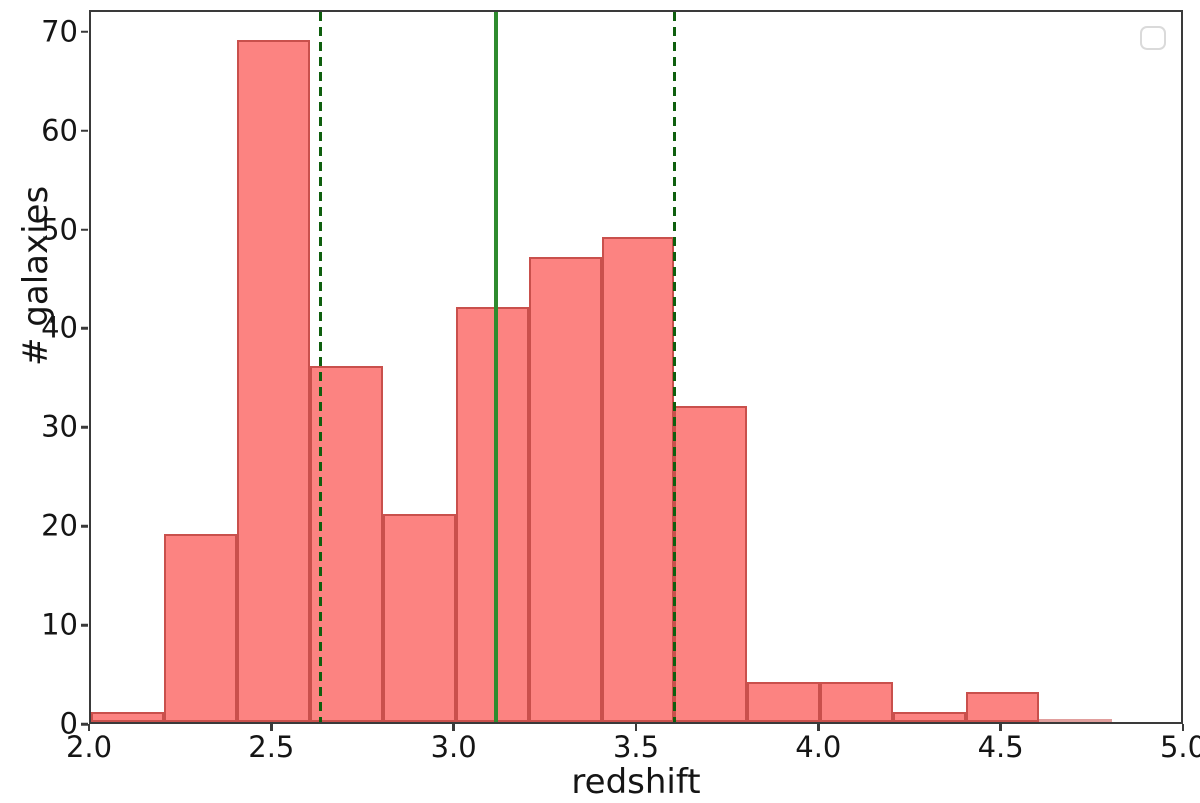 This screenshot has height=803, width=1200. What do you see at coordinates (1153, 38) in the screenshot?
I see `legend-box` at bounding box center [1153, 38].